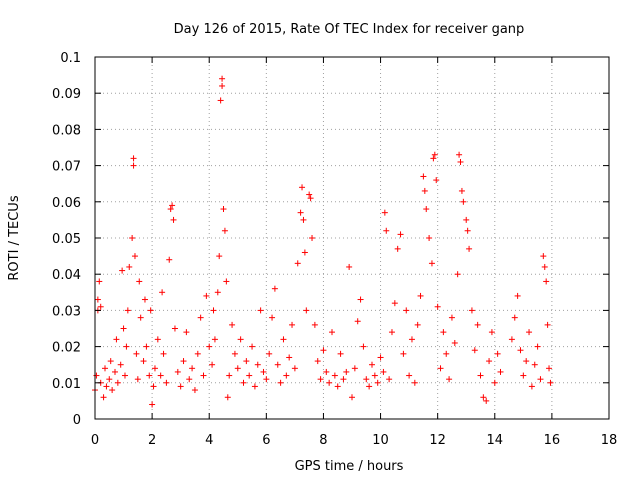  What do you see at coordinates (66, 275) in the screenshot?
I see `y-tick-label: 0.04` at bounding box center [66, 275].